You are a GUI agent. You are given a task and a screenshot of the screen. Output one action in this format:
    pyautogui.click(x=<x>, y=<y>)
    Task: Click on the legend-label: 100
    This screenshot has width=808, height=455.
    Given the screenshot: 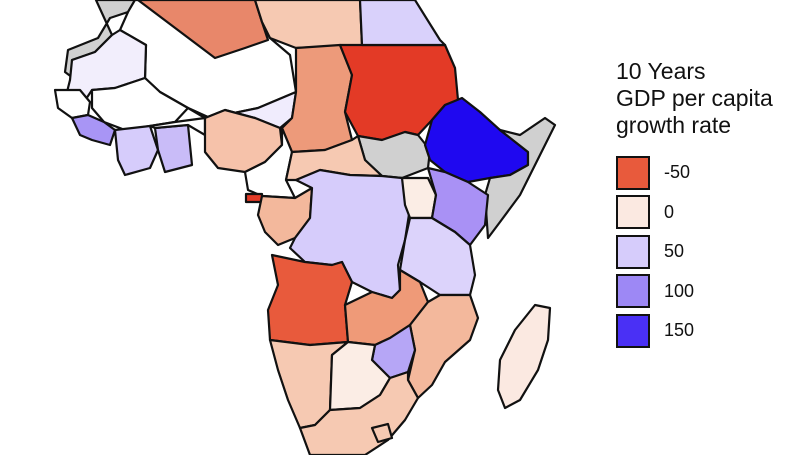 What is the action you would take?
    pyautogui.click(x=679, y=290)
    